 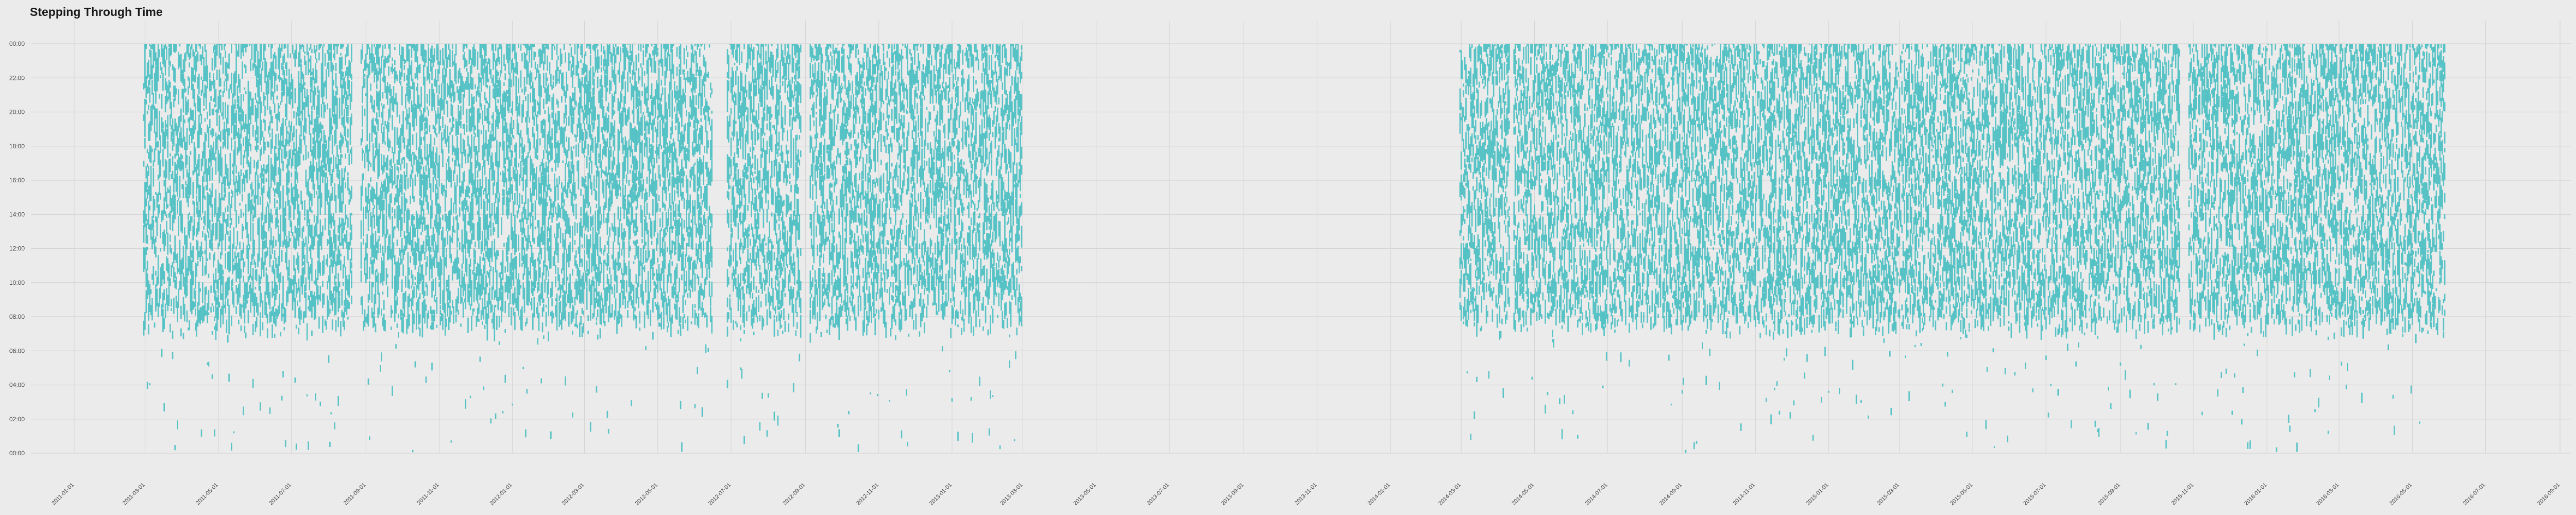 What do you see at coordinates (17, 282) in the screenshot?
I see `y-tick-label: 10:00` at bounding box center [17, 282].